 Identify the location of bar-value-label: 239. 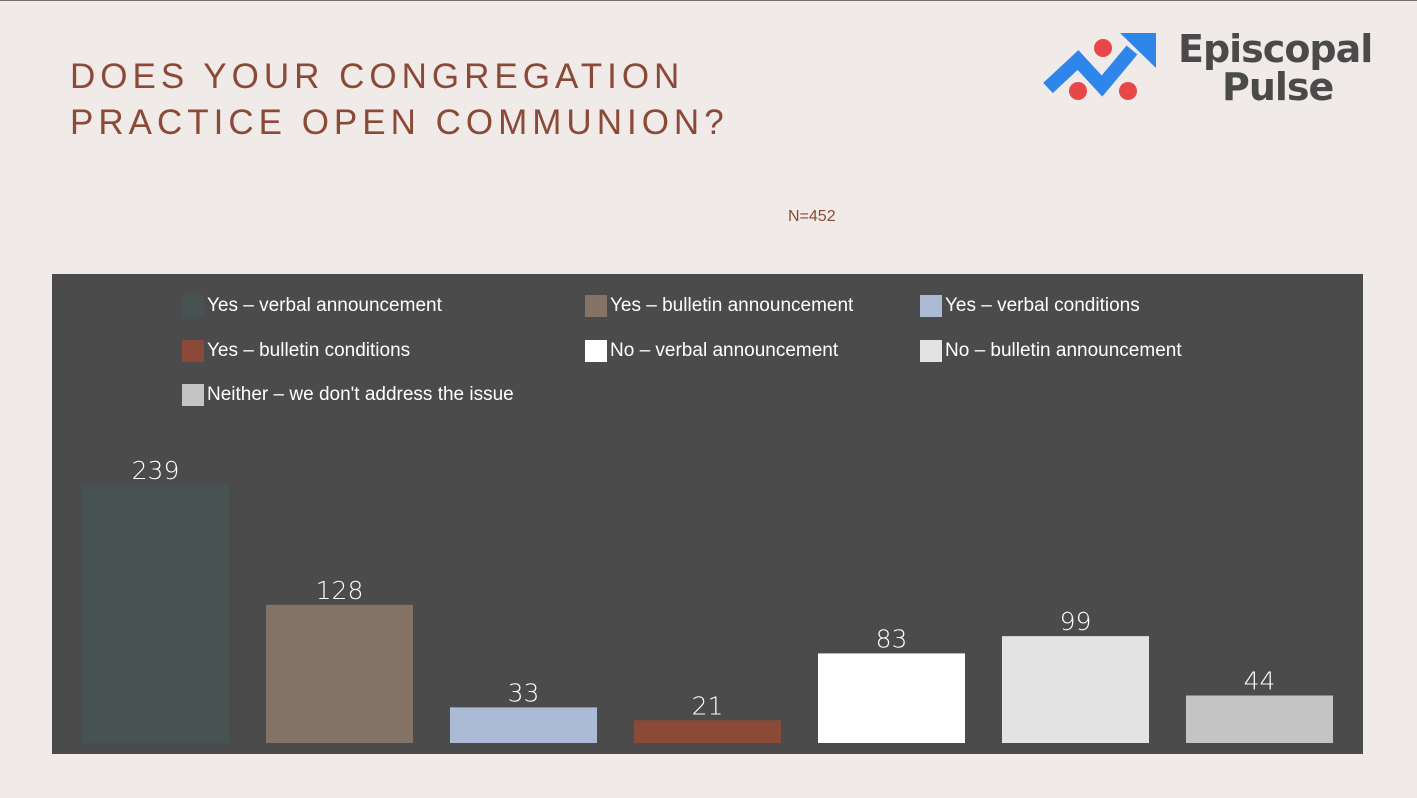
(156, 470).